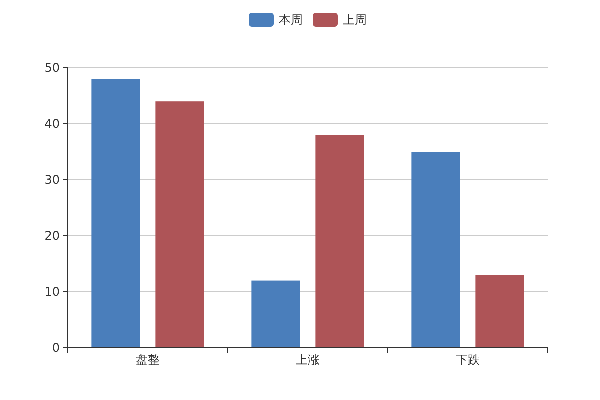 The width and height of the screenshot is (600, 400). Describe the element at coordinates (308, 360) in the screenshot. I see `x-tick-label: 上涨` at that location.